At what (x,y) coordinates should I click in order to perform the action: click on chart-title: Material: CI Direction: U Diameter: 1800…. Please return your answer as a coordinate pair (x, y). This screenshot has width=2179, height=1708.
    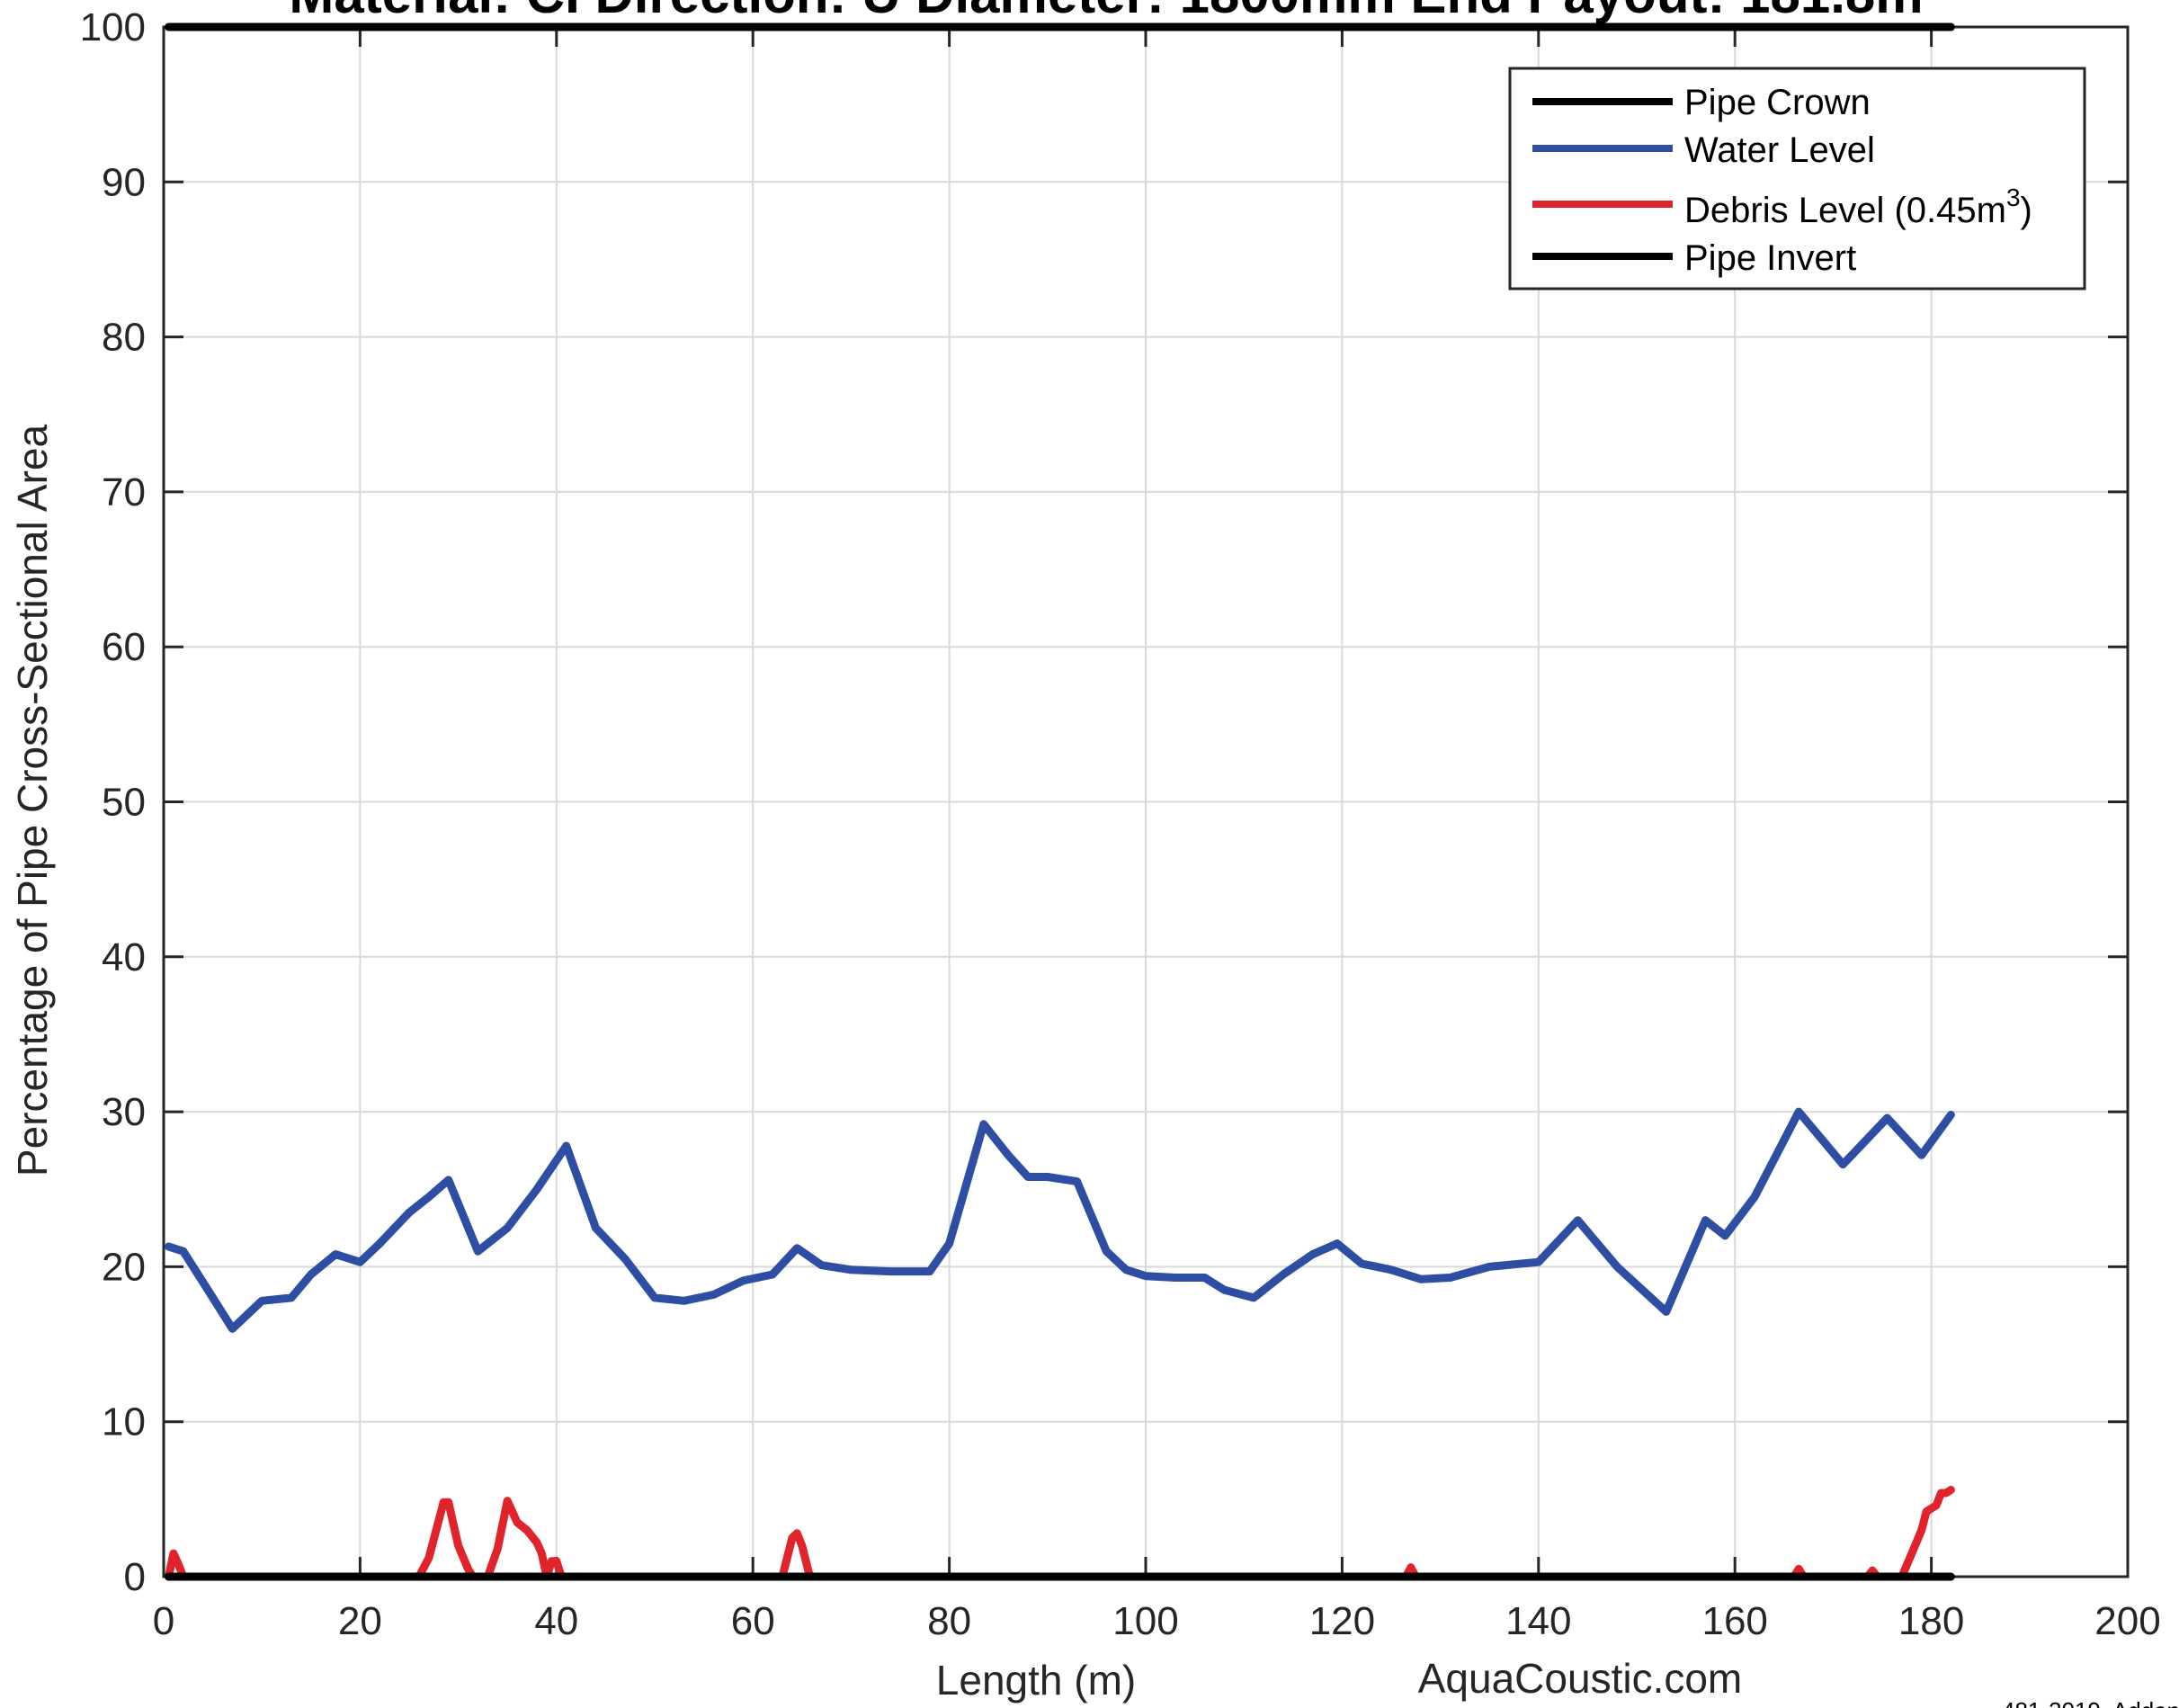
    Looking at the image, I should click on (1106, 12).